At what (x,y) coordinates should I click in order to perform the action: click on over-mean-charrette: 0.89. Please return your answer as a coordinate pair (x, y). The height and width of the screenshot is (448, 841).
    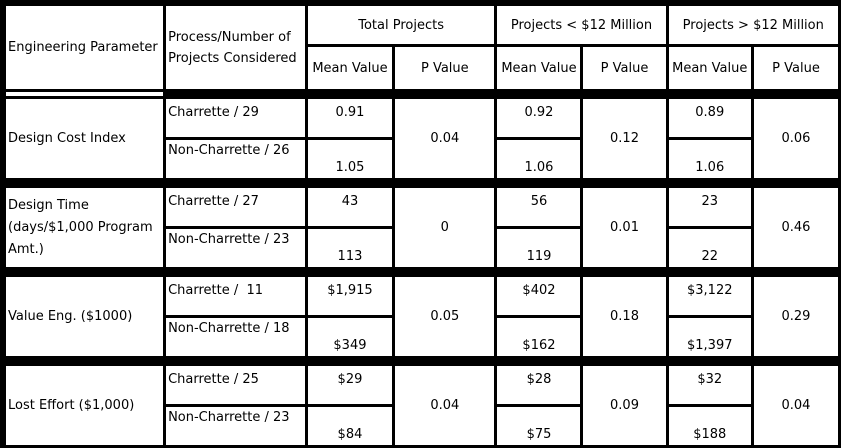
    Looking at the image, I should click on (709, 118).